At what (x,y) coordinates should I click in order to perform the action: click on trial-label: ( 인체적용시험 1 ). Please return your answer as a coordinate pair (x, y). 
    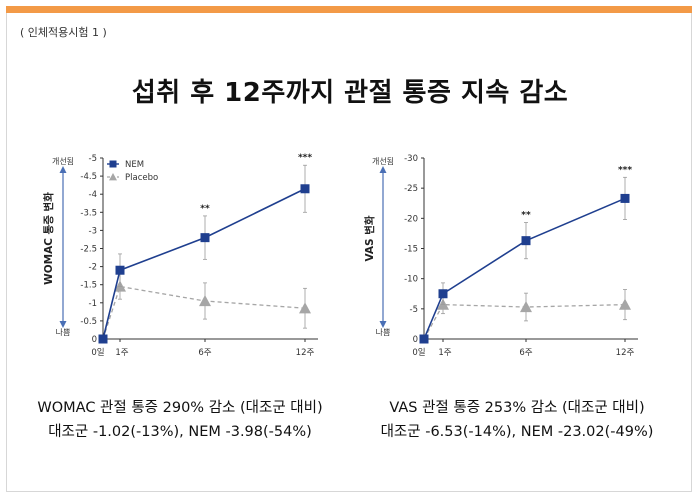
    Looking at the image, I should click on (63, 32).